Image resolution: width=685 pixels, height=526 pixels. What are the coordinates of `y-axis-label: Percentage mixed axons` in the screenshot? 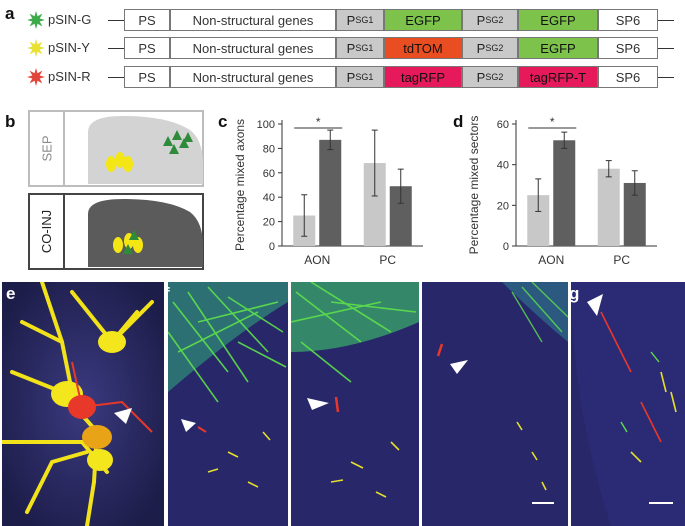 It's located at (240, 185).